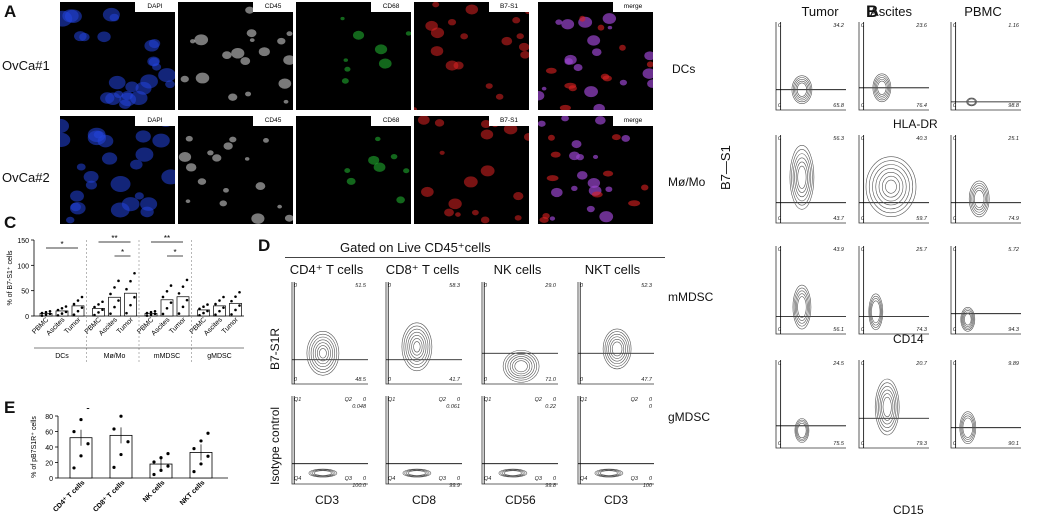 This screenshot has height=525, width=1052. I want to click on quadrant-value: 52.3, so click(646, 286).